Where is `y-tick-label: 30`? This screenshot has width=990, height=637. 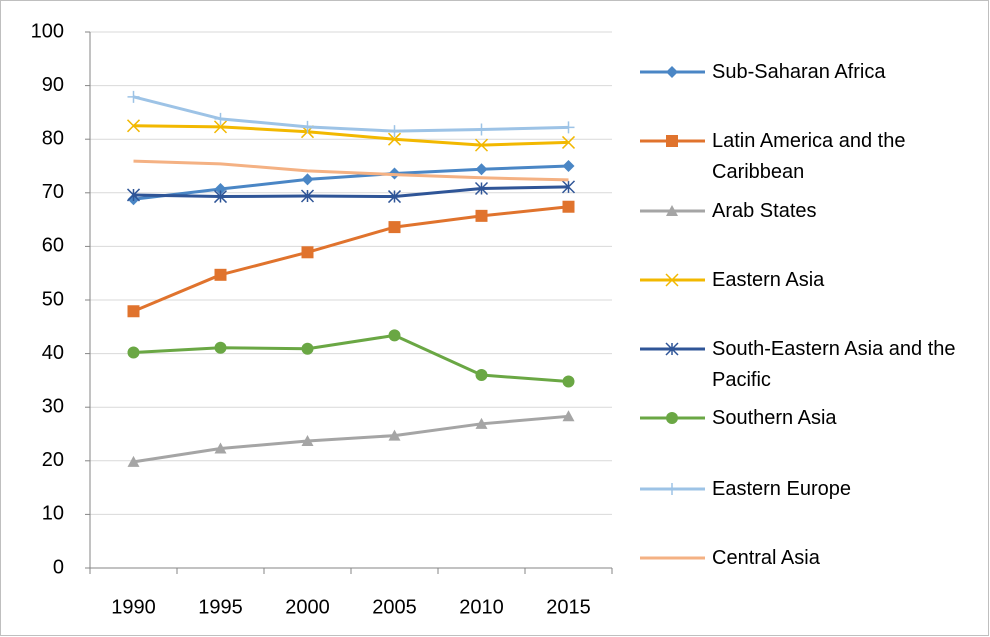 y-tick-label: 30 is located at coordinates (53, 406).